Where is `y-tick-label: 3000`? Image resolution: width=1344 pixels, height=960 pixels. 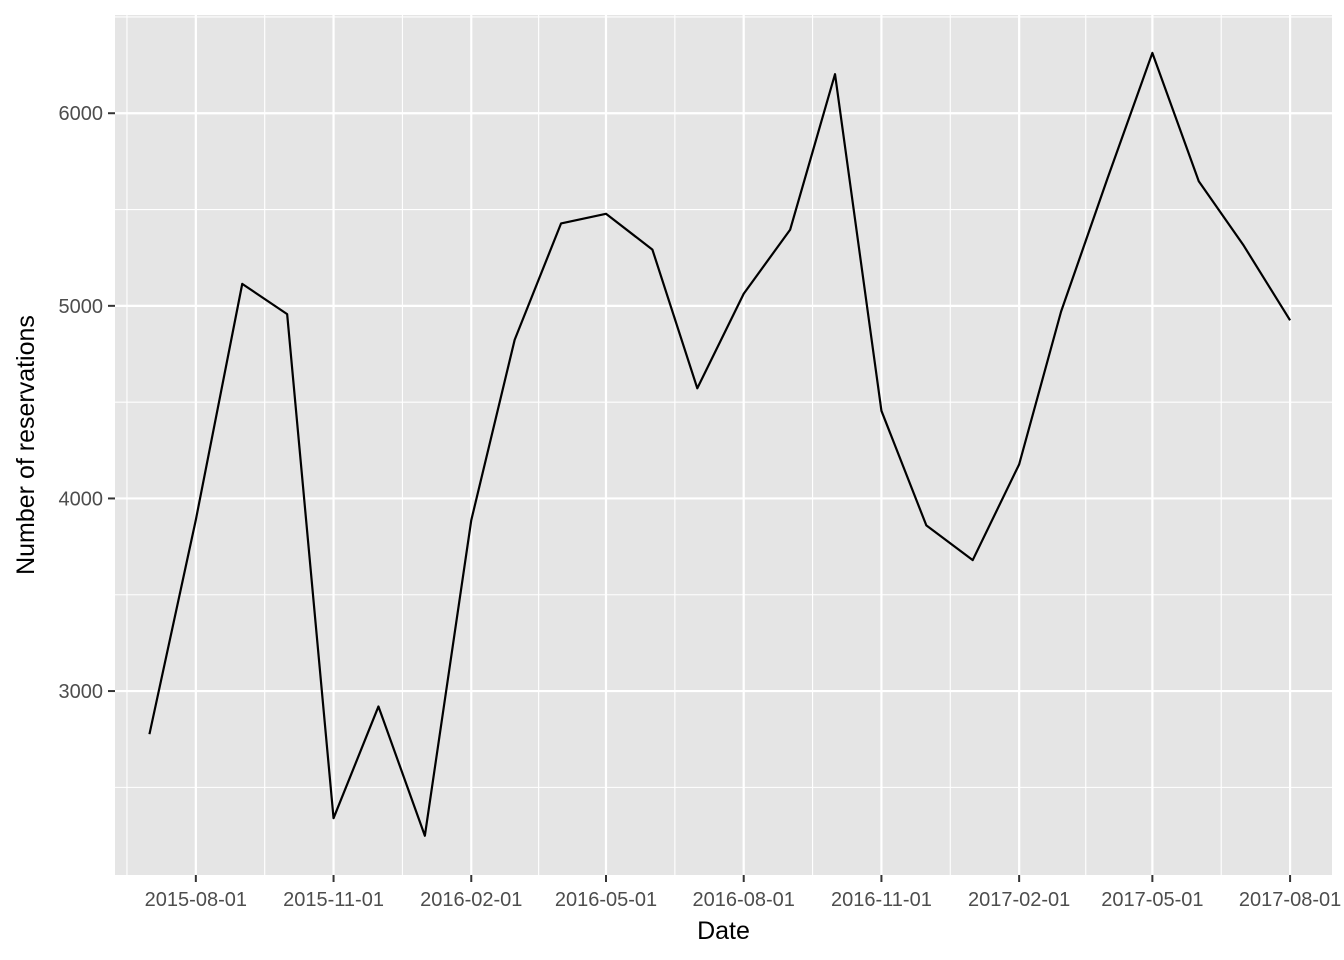 y-tick-label: 3000 is located at coordinates (81, 692).